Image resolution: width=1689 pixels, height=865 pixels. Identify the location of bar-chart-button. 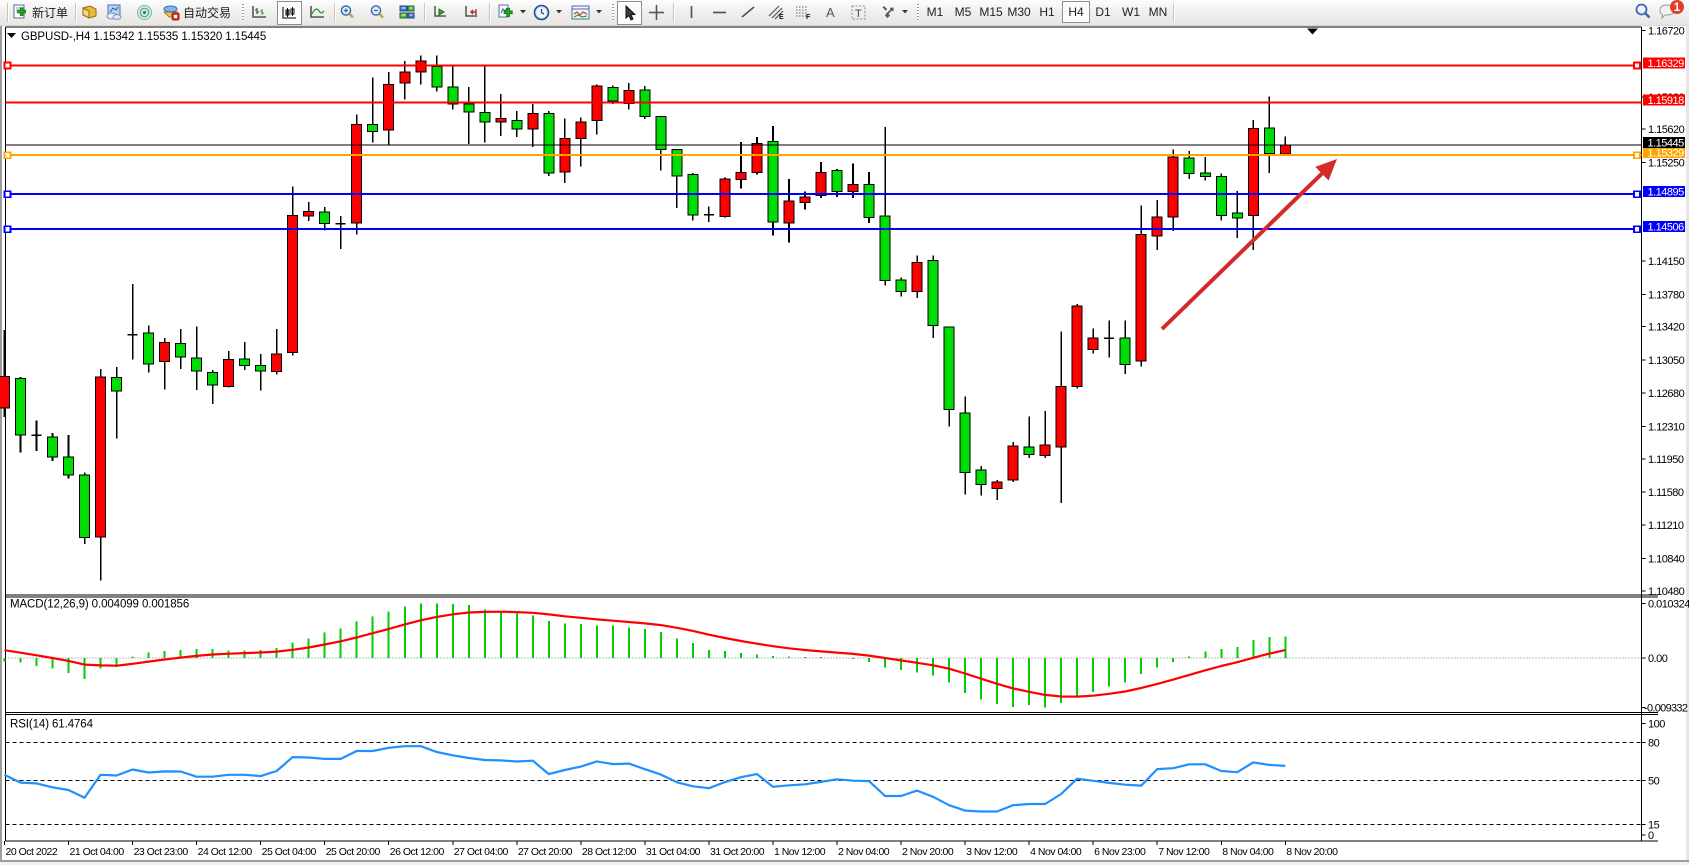
(259, 12).